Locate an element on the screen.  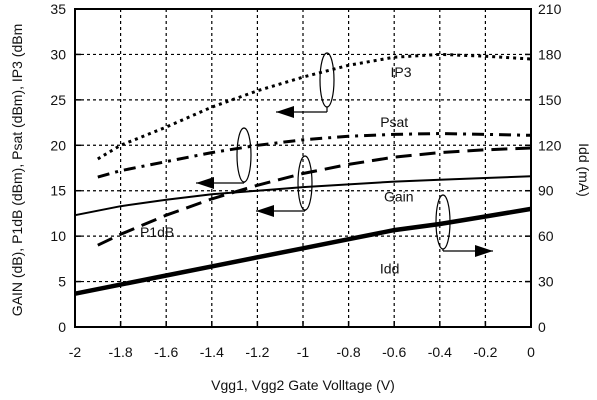
psat-arrow-head is located at coordinates (205, 183).